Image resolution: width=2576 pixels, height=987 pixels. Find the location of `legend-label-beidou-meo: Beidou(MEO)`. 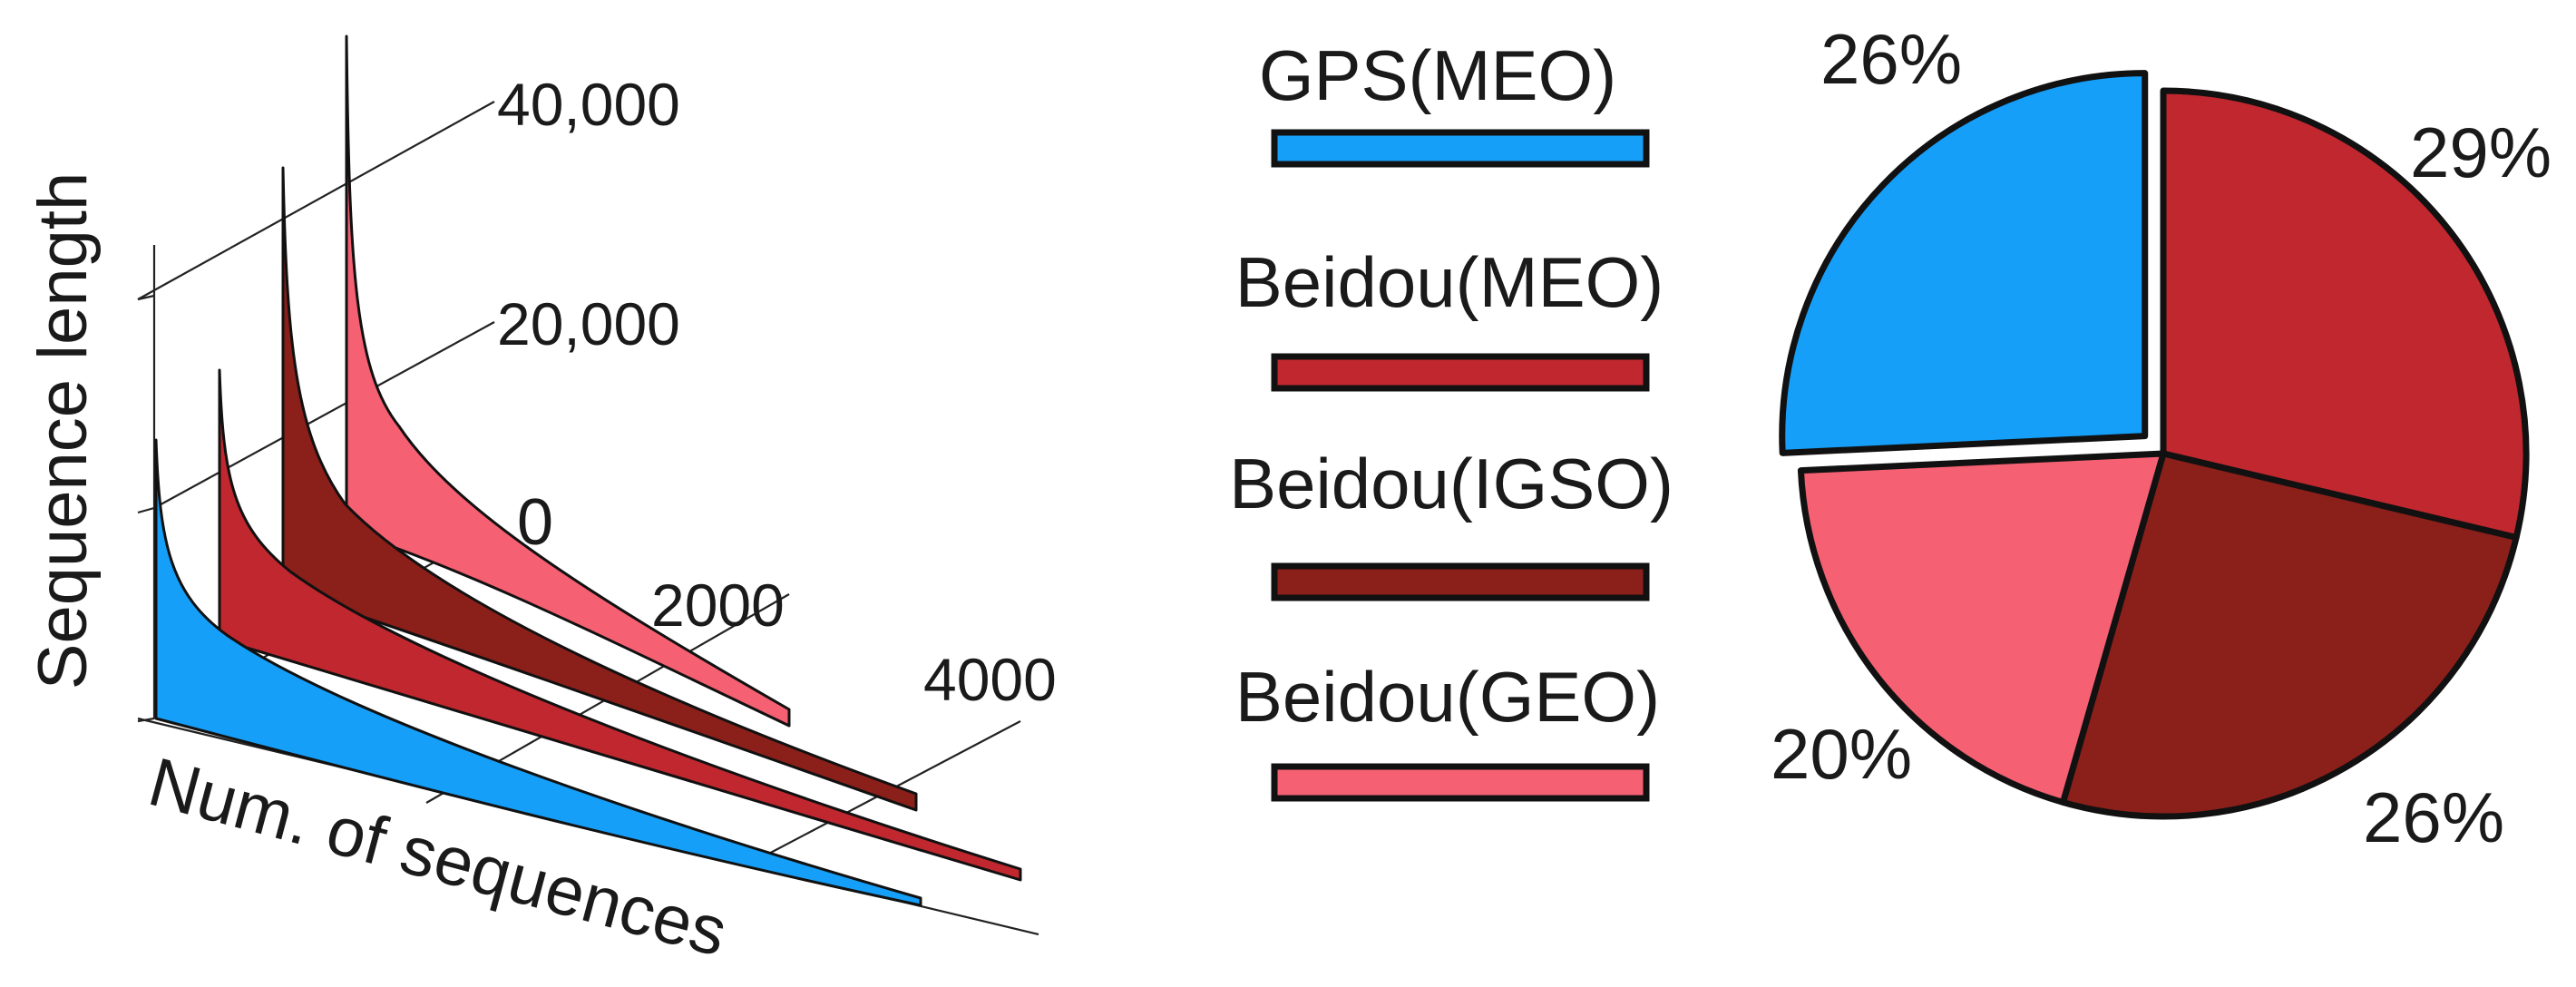

legend-label-beidou-meo: Beidou(MEO) is located at coordinates (1449, 282).